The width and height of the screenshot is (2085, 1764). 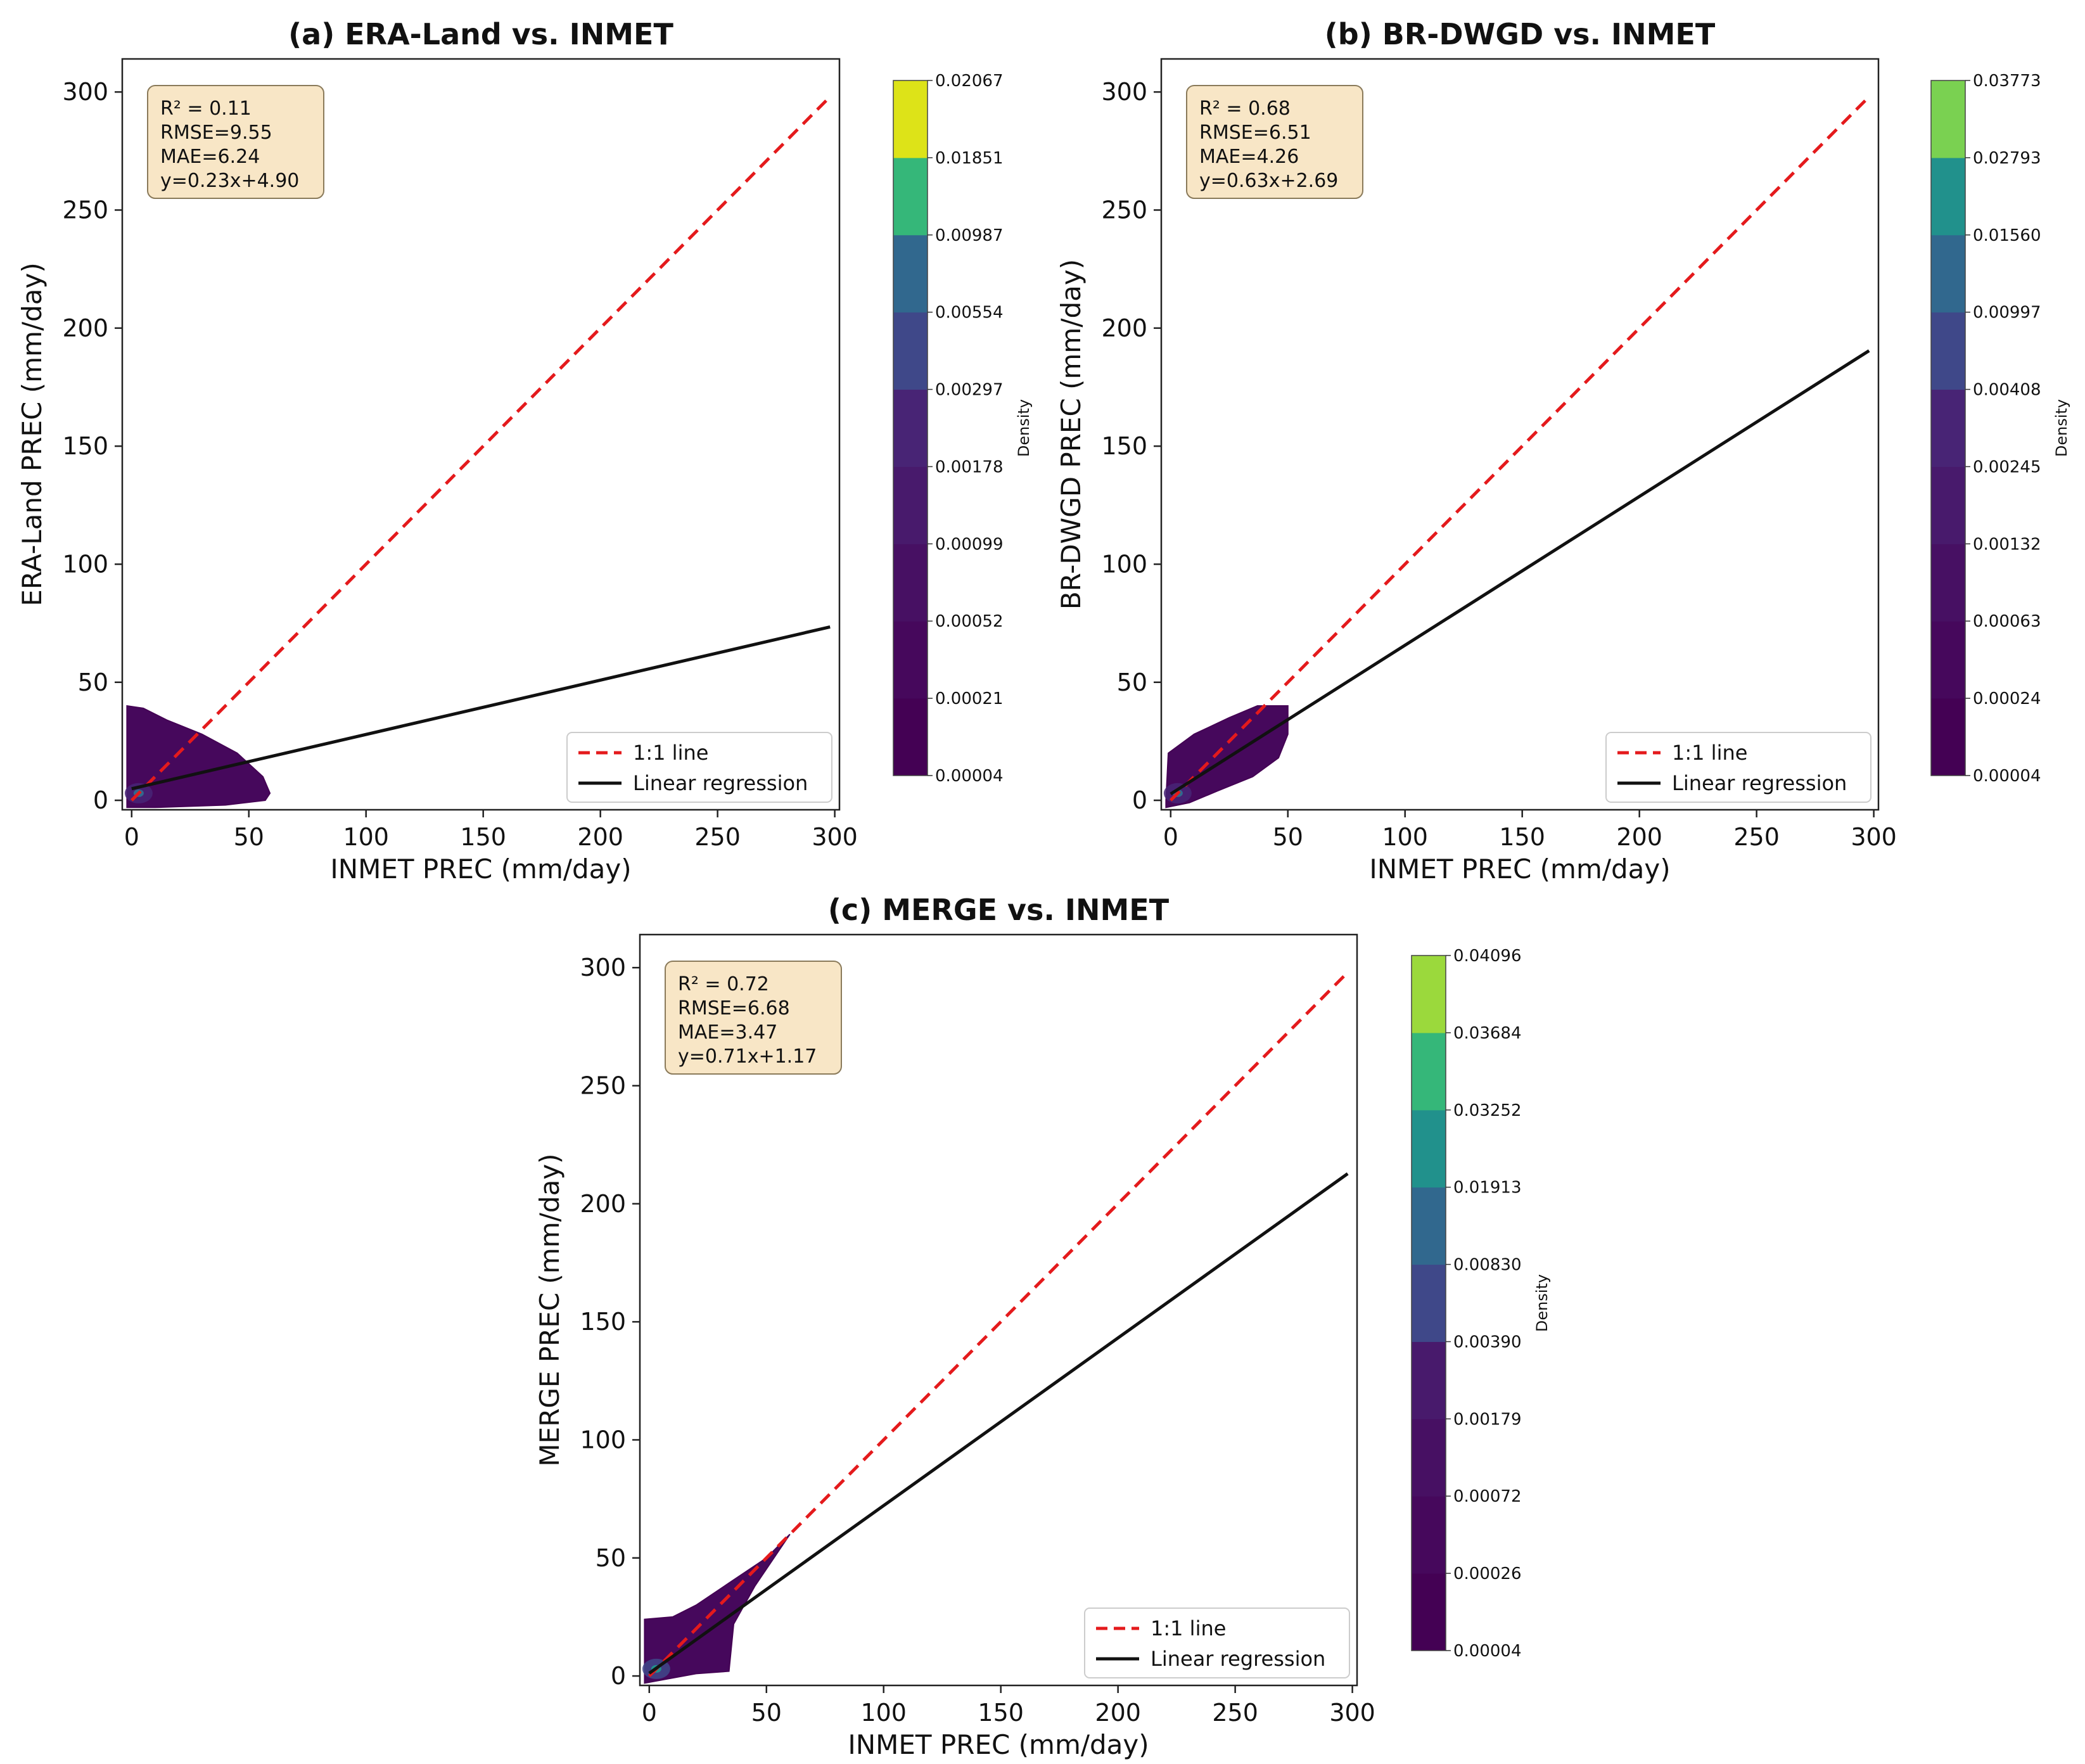 What do you see at coordinates (1428, 1303) in the screenshot?
I see `colorbar-frame` at bounding box center [1428, 1303].